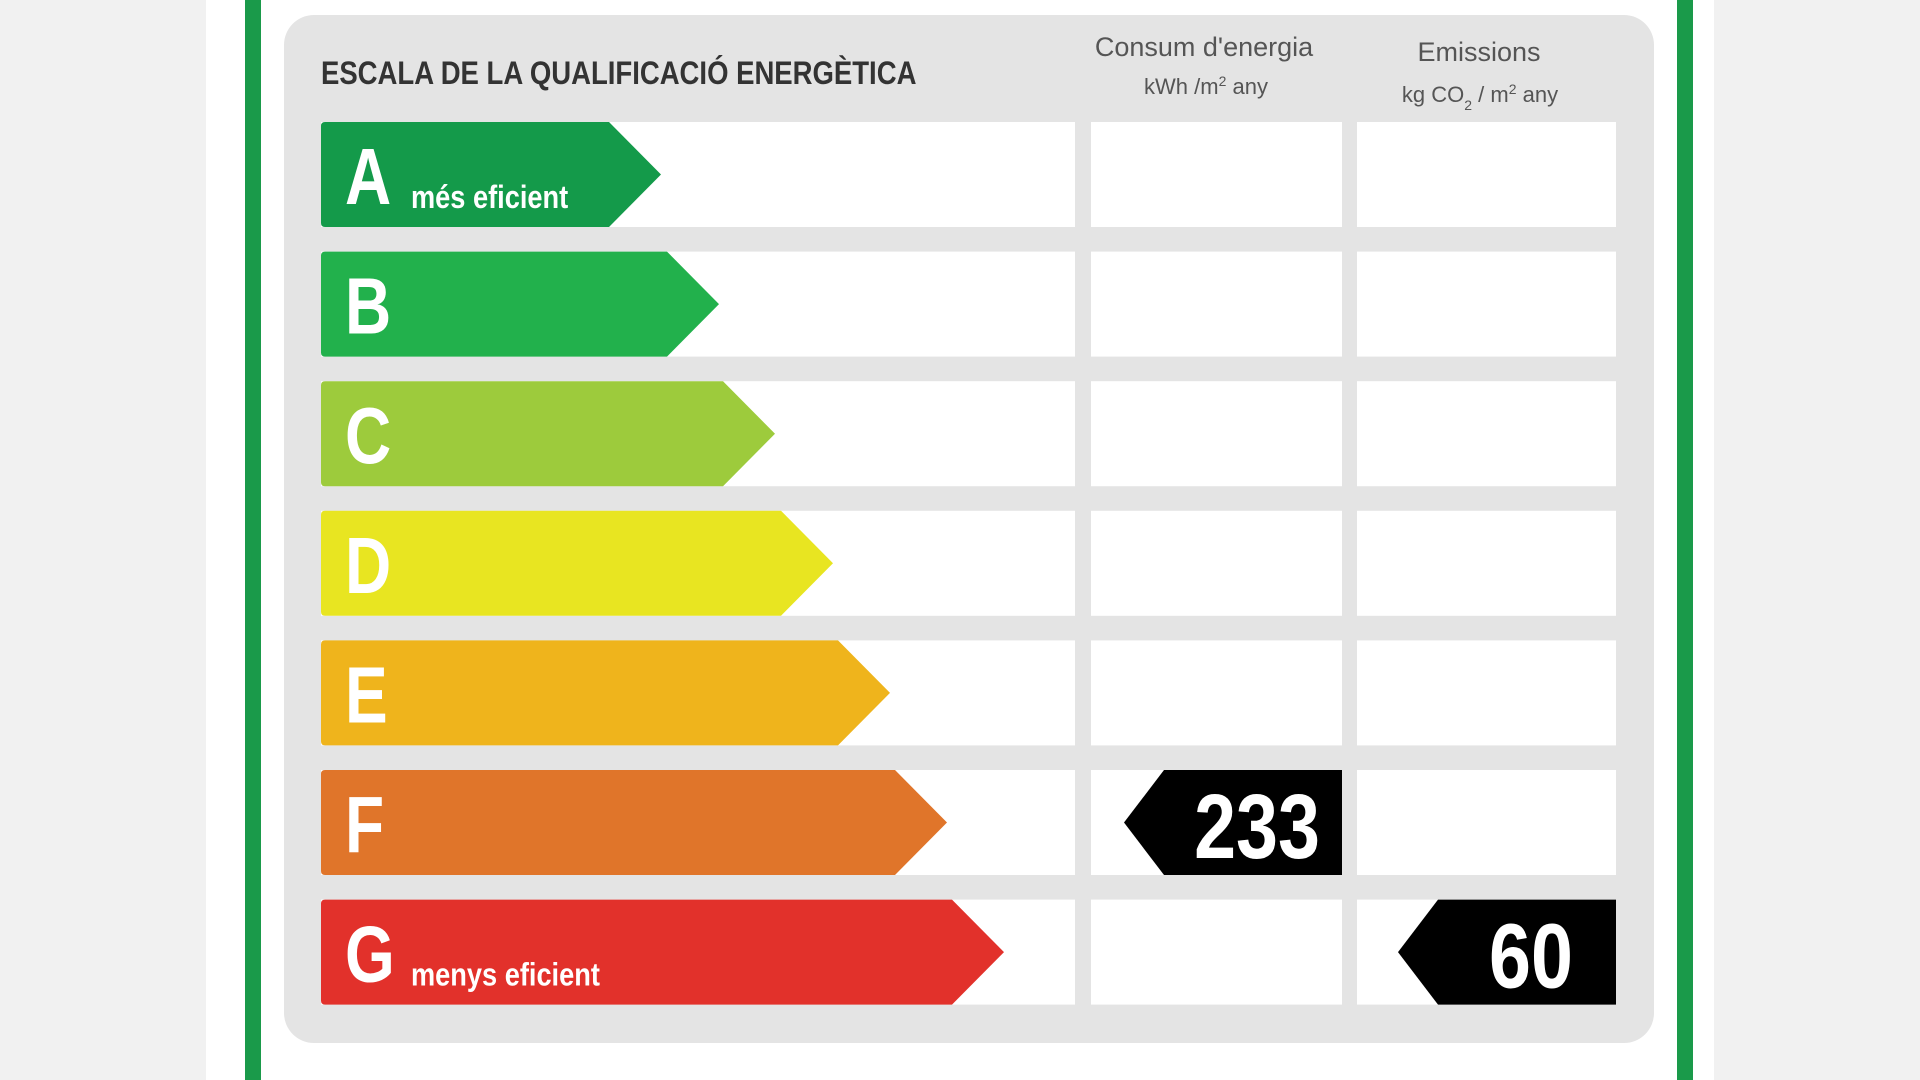  Describe the element at coordinates (1204, 47) in the screenshot. I see `column-heading: Consum d'energia` at that location.